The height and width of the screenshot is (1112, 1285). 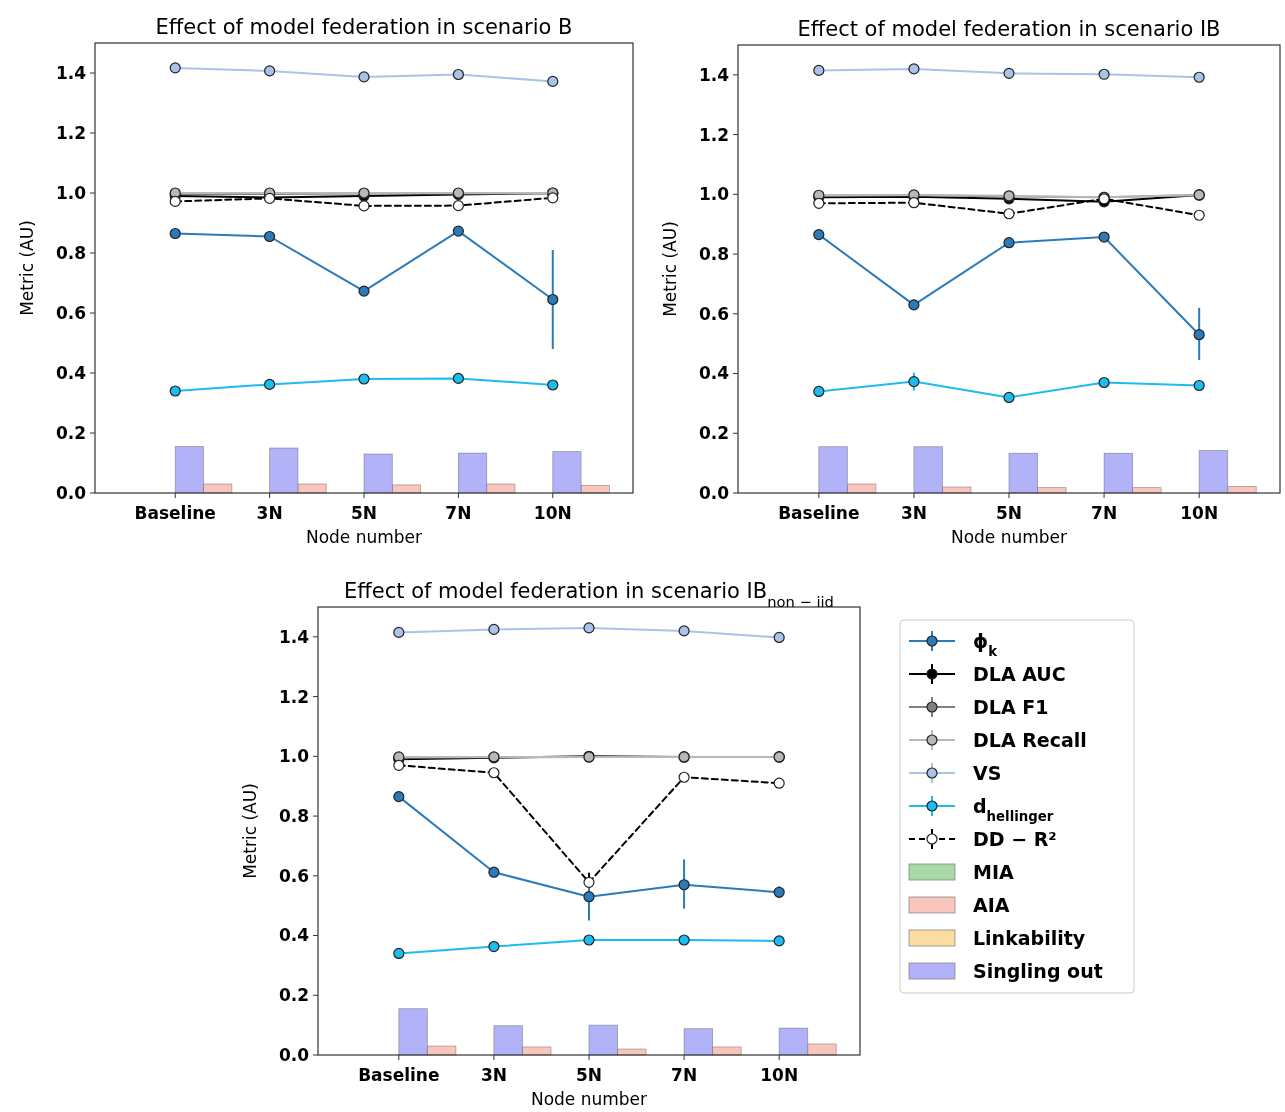 I want to click on legend-label: DLA Recall, so click(x=1030, y=739).